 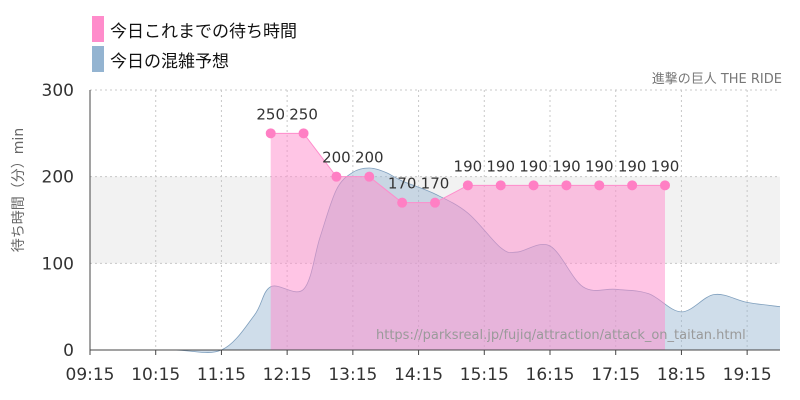 I want to click on legend: 今日これまでの待ち時間 今日の混雑予想, so click(x=194, y=44).